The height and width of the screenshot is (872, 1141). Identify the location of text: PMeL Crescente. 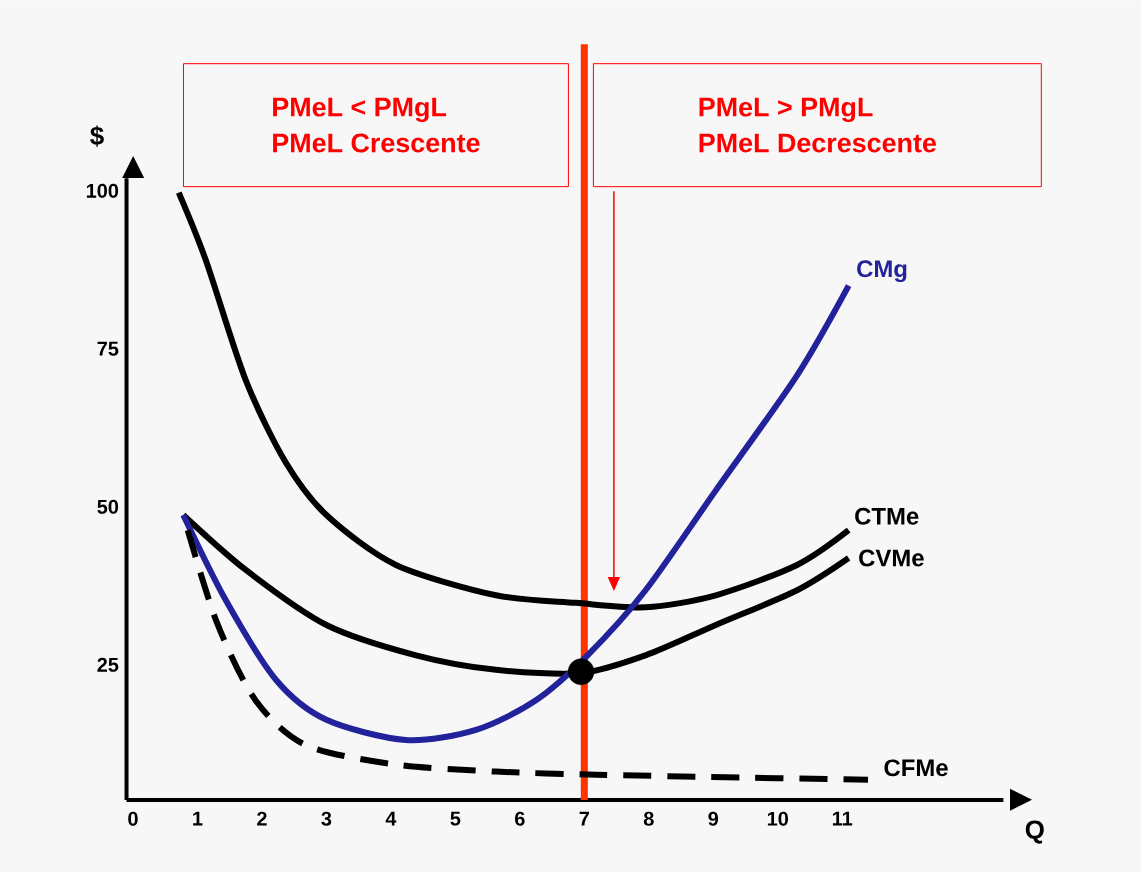
(376, 143).